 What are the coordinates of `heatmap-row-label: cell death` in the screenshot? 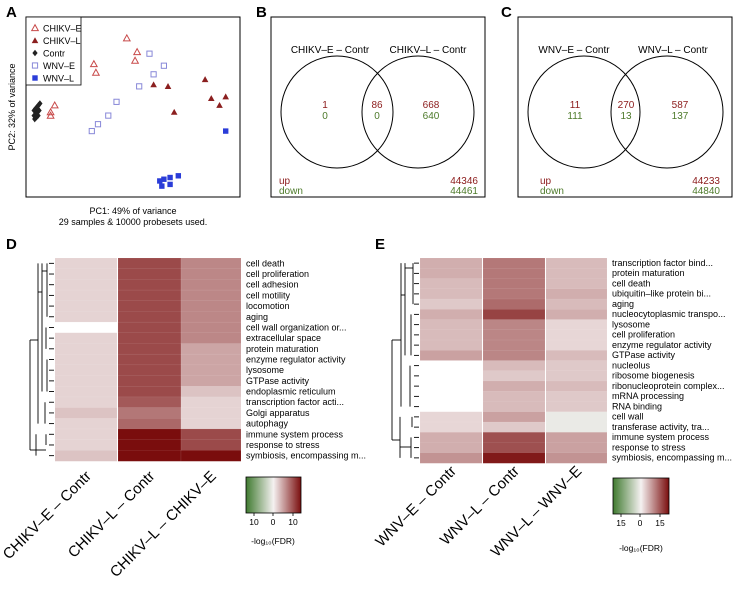 It's located at (265, 263).